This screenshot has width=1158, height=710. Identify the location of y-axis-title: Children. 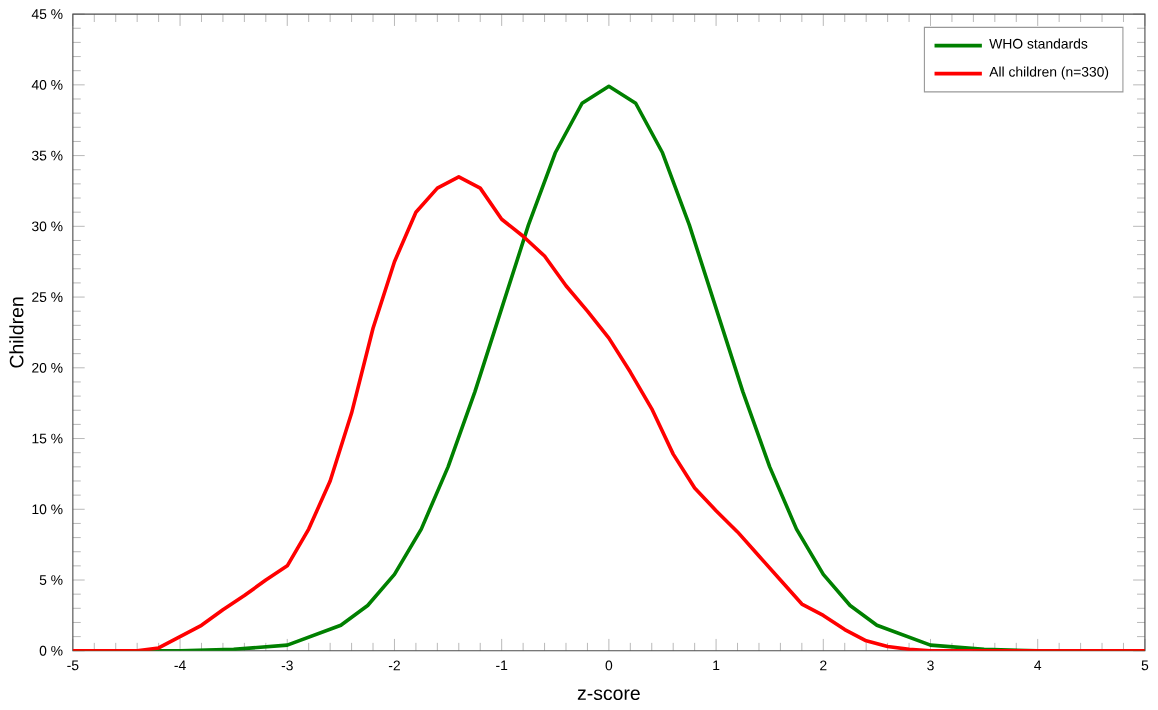
(16, 332).